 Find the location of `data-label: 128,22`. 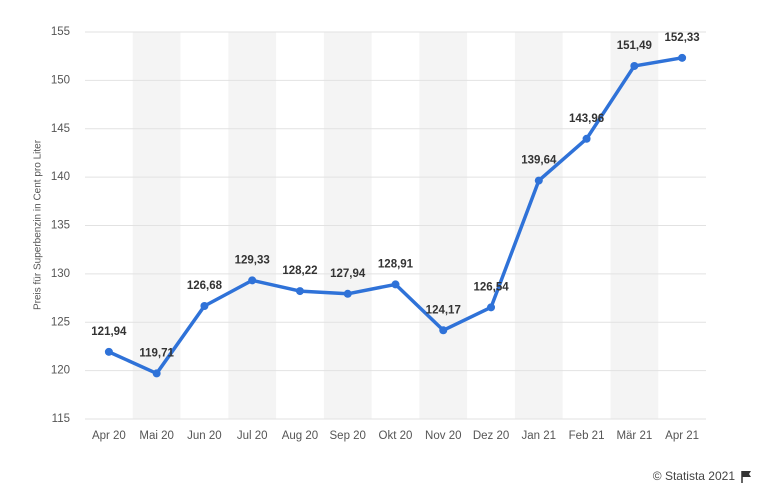

data-label: 128,22 is located at coordinates (299, 271).